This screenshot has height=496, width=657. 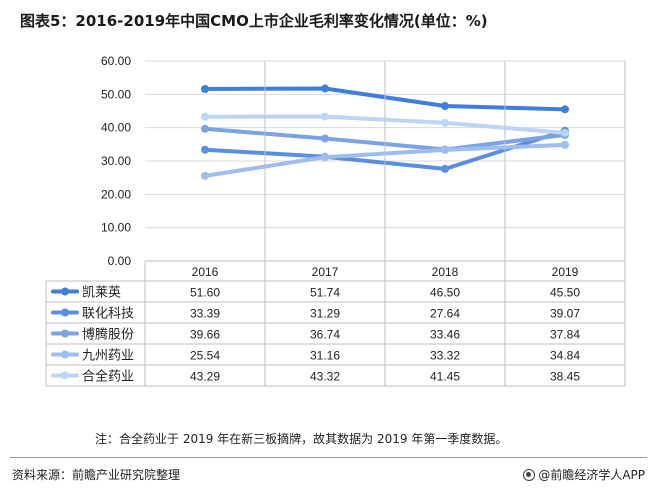 I want to click on divider, so click(x=328, y=457).